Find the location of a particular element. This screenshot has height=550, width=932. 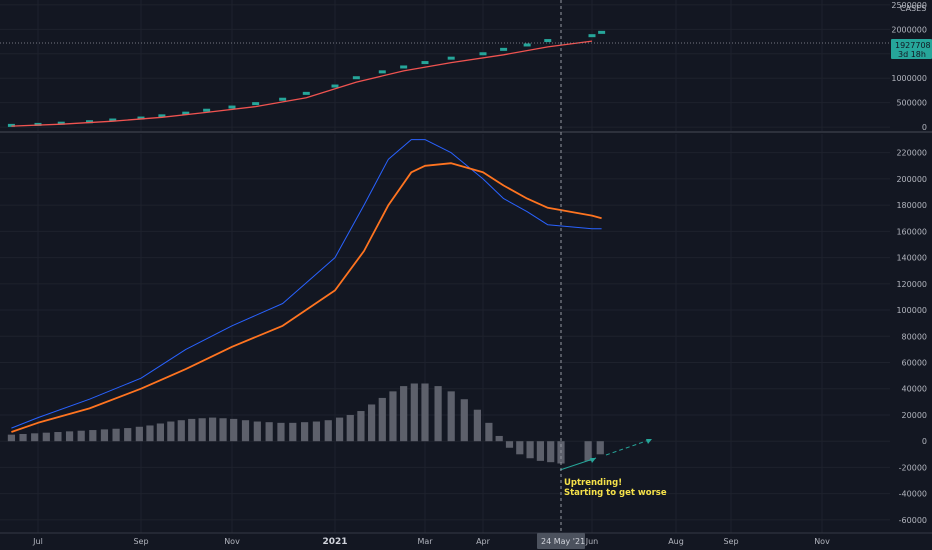

bottom-y-tick: 80000 is located at coordinates (914, 336).